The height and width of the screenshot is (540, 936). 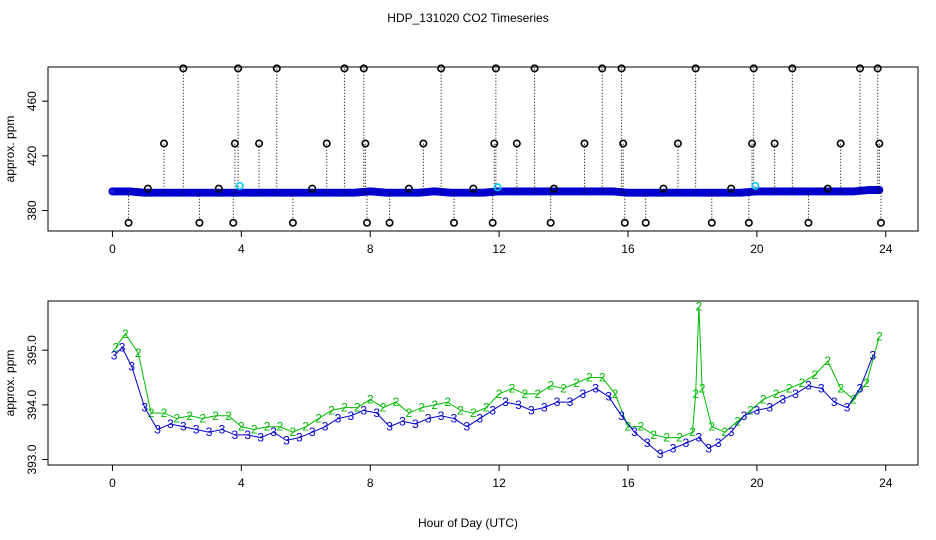 What do you see at coordinates (755, 185) in the screenshot?
I see `highlight-point` at bounding box center [755, 185].